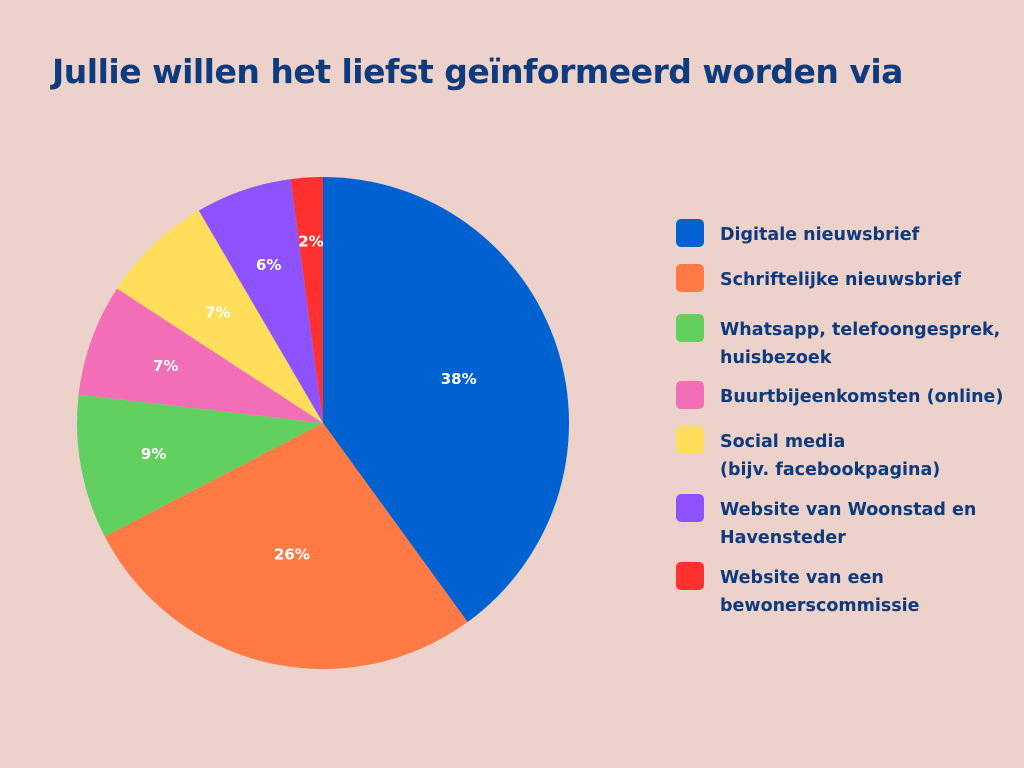 This screenshot has height=768, width=1024. Describe the element at coordinates (459, 379) in the screenshot. I see `slice-value-label: 38%` at that location.